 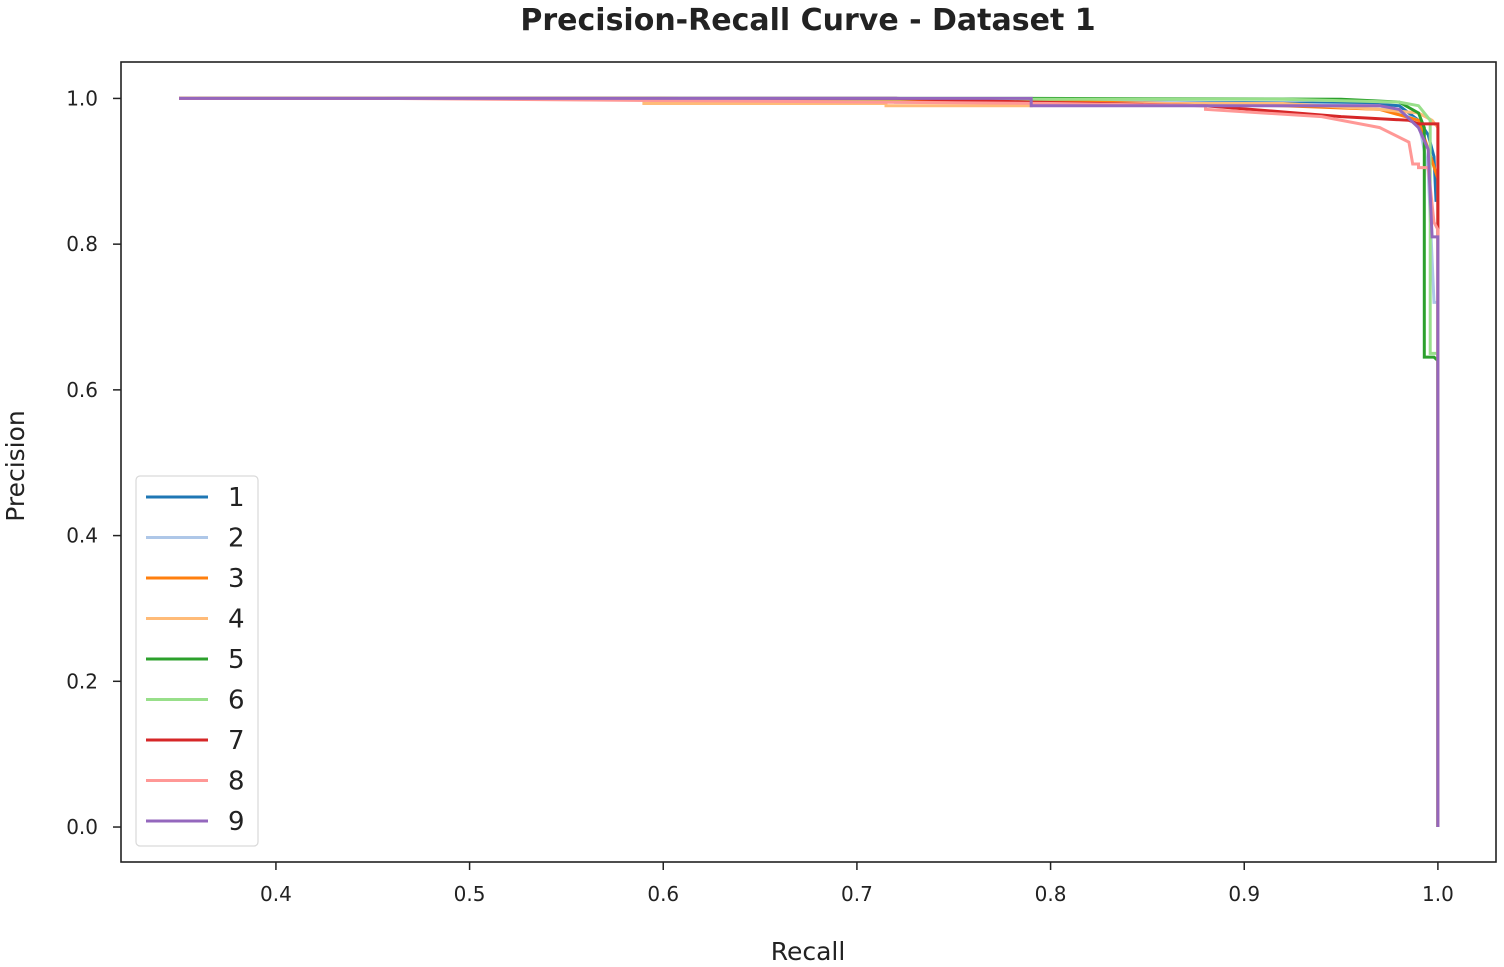 I want to click on y-tick-label: 0.8, so click(x=82, y=244).